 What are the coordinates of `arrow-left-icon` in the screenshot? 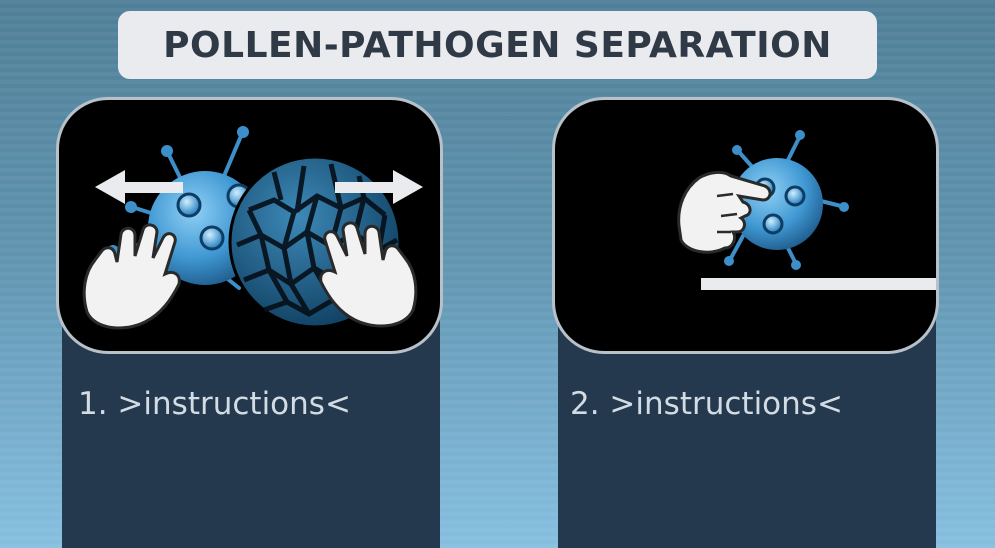 It's located at (139, 187).